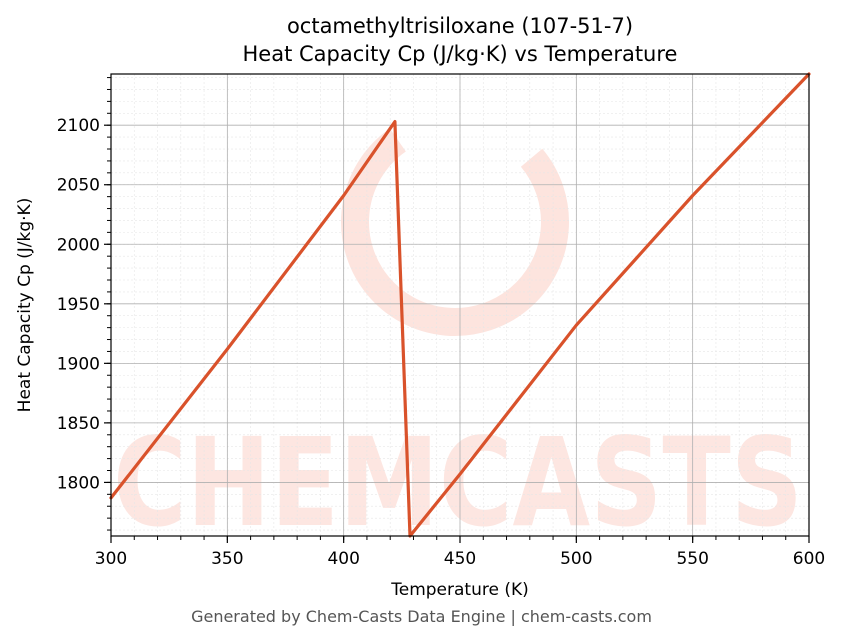  I want to click on x-tick-label: 450, so click(460, 559).